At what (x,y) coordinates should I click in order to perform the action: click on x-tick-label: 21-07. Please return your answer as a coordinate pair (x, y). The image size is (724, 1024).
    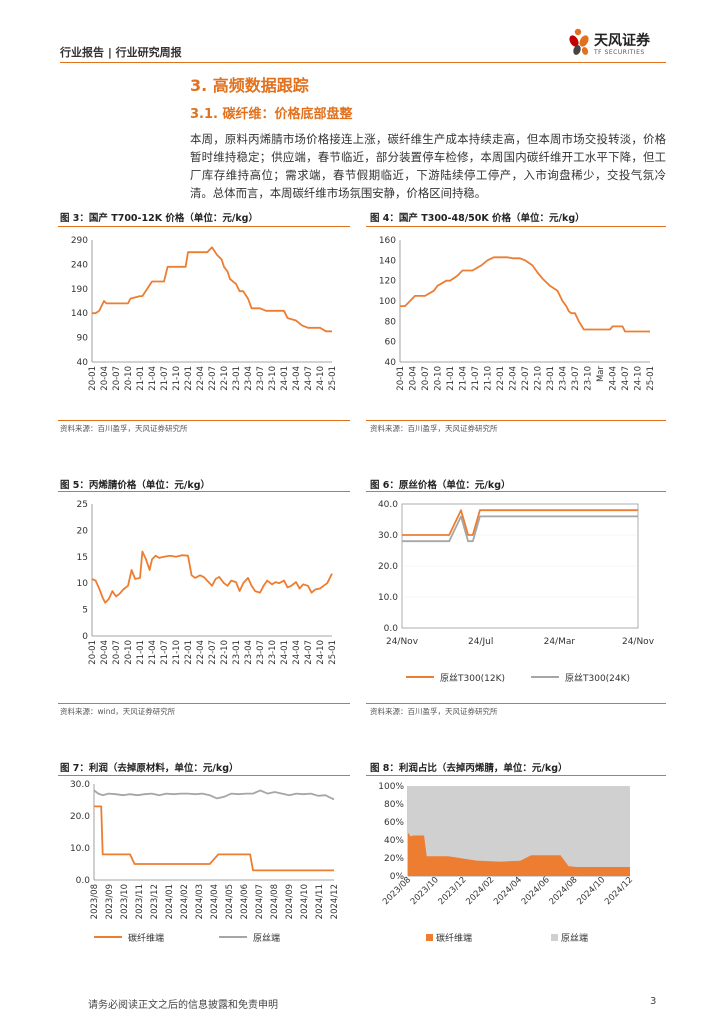
    Looking at the image, I should click on (165, 652).